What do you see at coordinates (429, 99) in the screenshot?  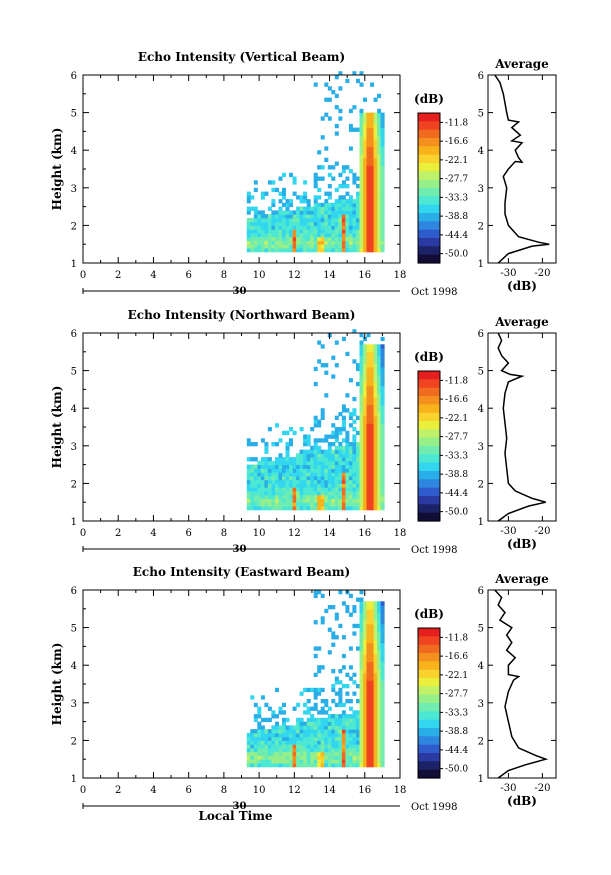 I see `colorbar-unit: (dB)` at bounding box center [429, 99].